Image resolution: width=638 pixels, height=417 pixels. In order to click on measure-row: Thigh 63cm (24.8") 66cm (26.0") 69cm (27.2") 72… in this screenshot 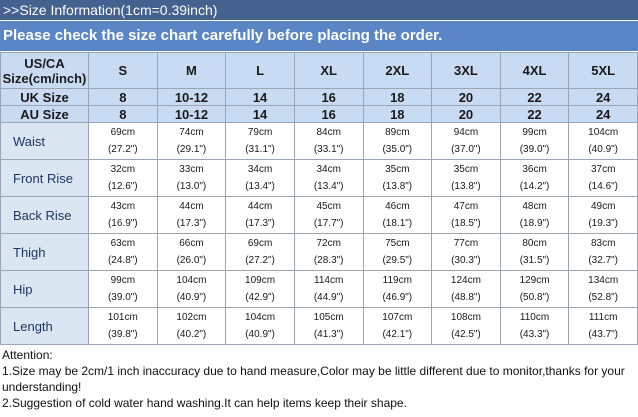, I will do `click(319, 252)`.